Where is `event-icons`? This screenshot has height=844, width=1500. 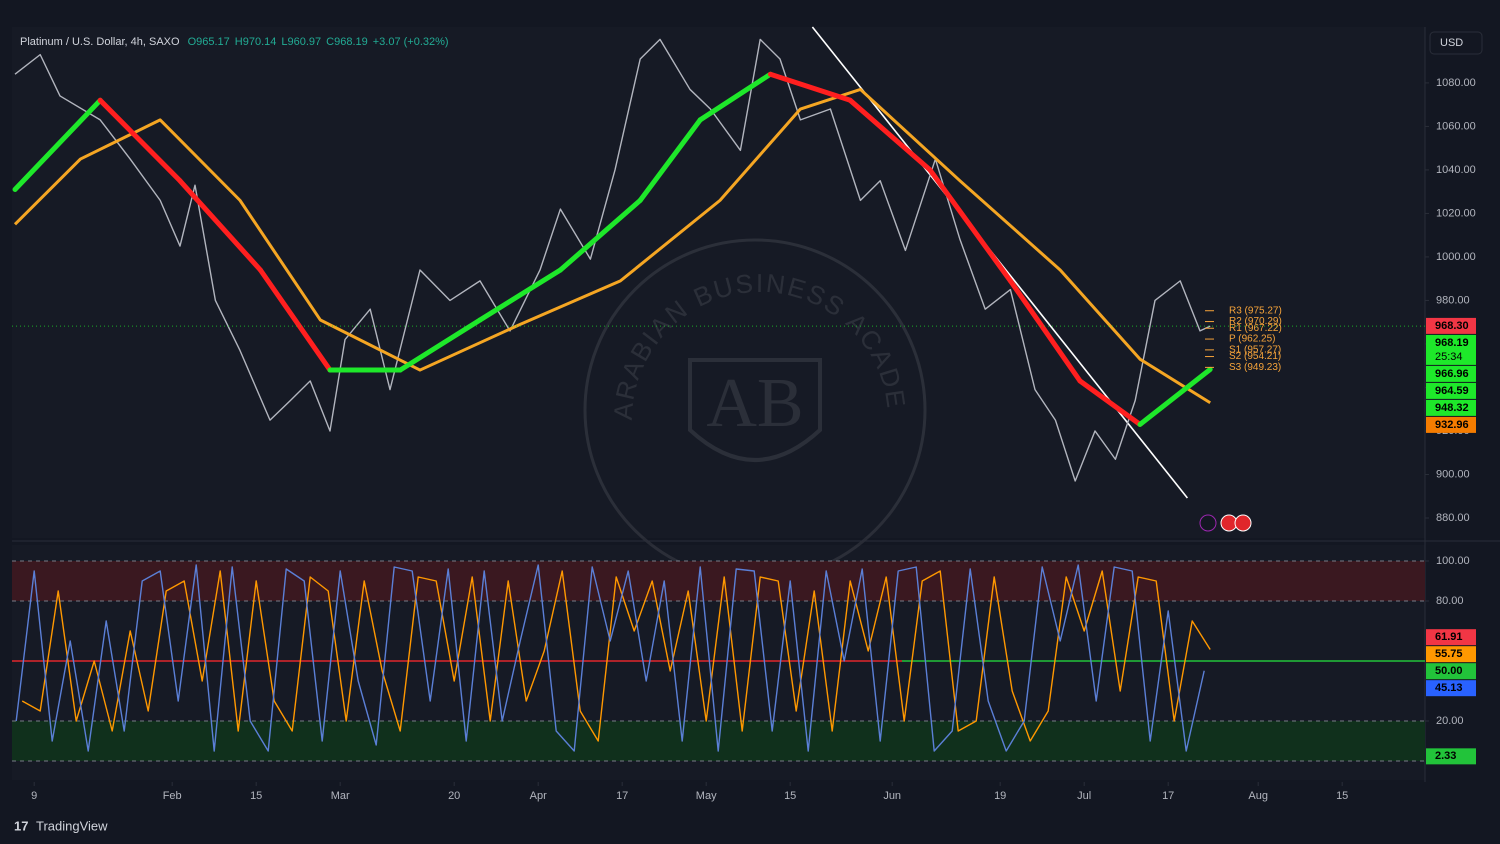 event-icons is located at coordinates (1225, 523).